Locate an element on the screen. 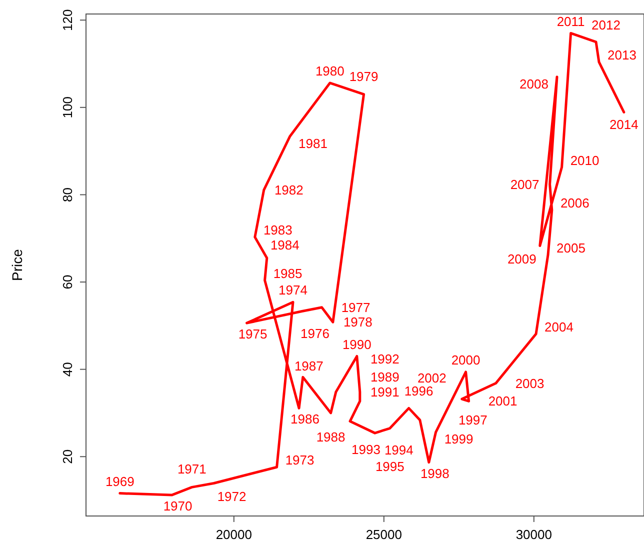 Image resolution: width=644 pixels, height=551 pixels. y-tick-label: 20 is located at coordinates (67, 456).